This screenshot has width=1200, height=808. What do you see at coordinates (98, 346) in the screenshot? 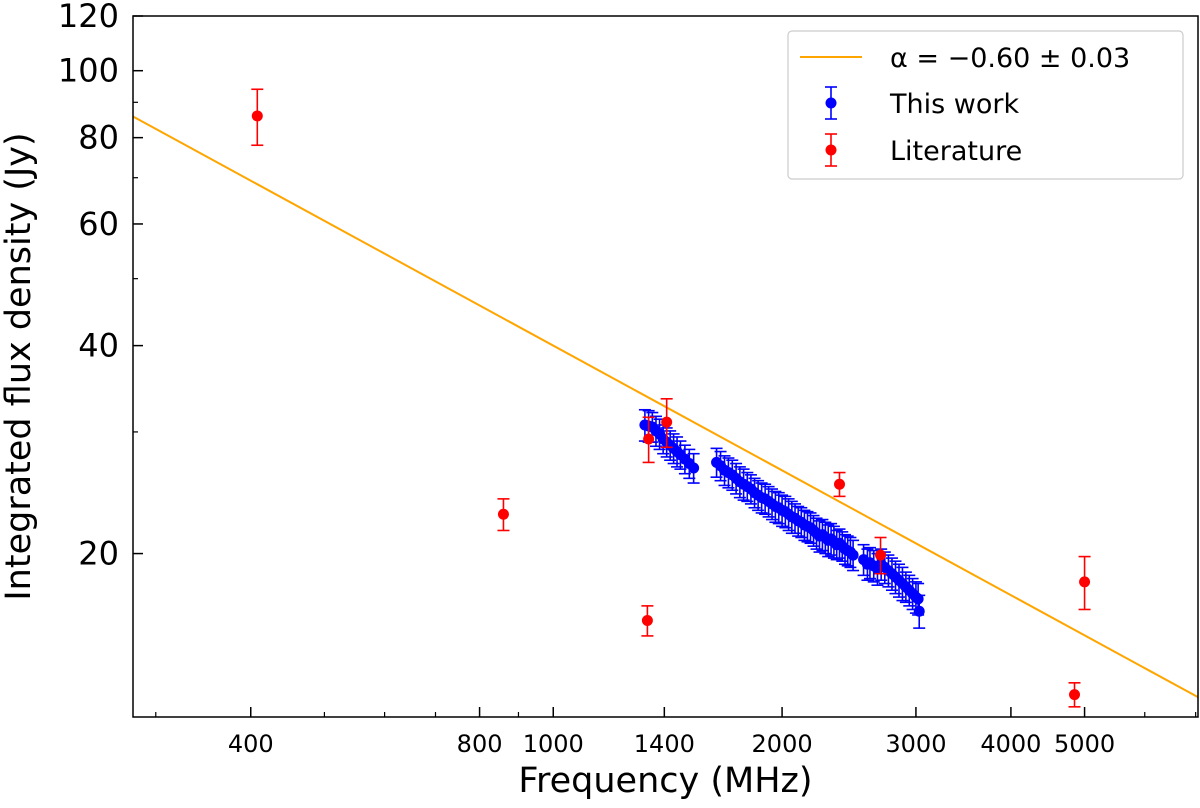
I see `y-tick-label: 40` at bounding box center [98, 346].